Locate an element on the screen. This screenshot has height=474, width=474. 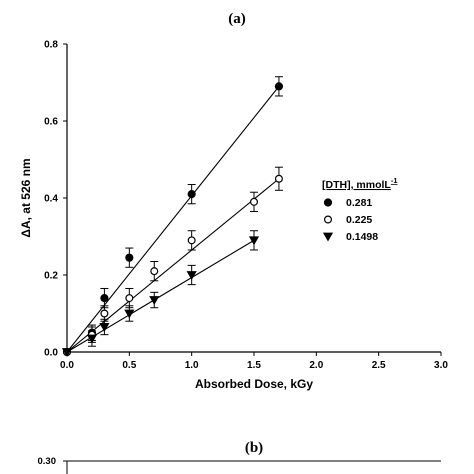
x-tick-label: 1.5 is located at coordinates (254, 365).